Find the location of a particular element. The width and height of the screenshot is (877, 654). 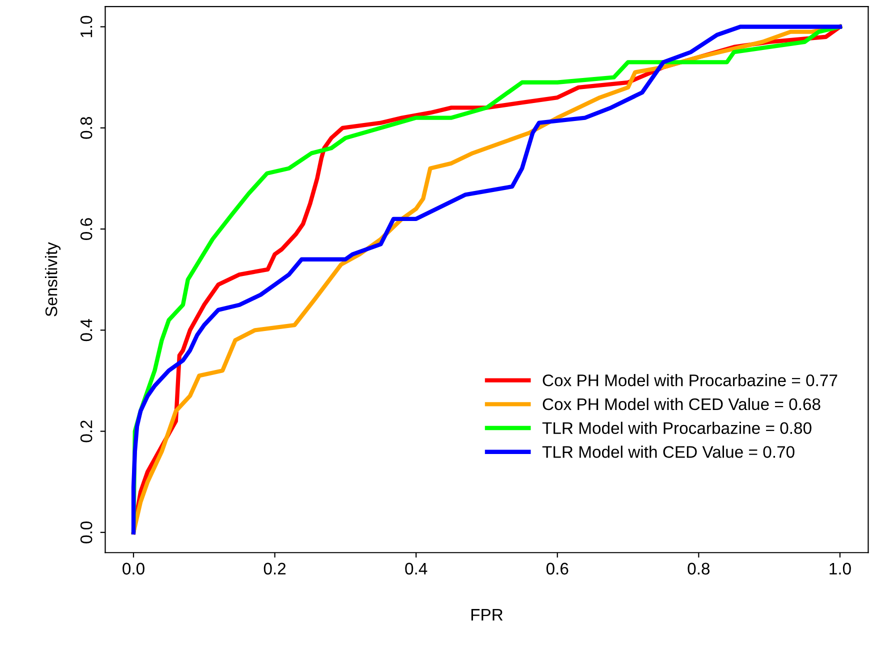

legend-label: Cox PH Model with Procarbazine = 0.77 is located at coordinates (690, 380).